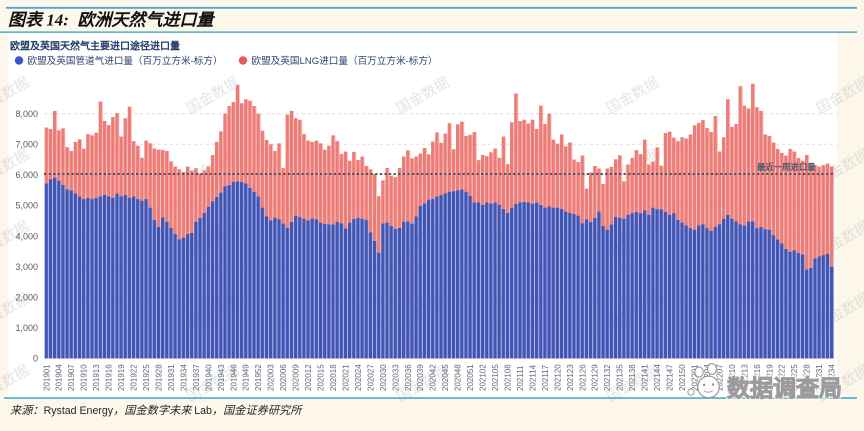 Image resolution: width=864 pixels, height=431 pixels. I want to click on svg-text: 7,000, so click(26, 145).